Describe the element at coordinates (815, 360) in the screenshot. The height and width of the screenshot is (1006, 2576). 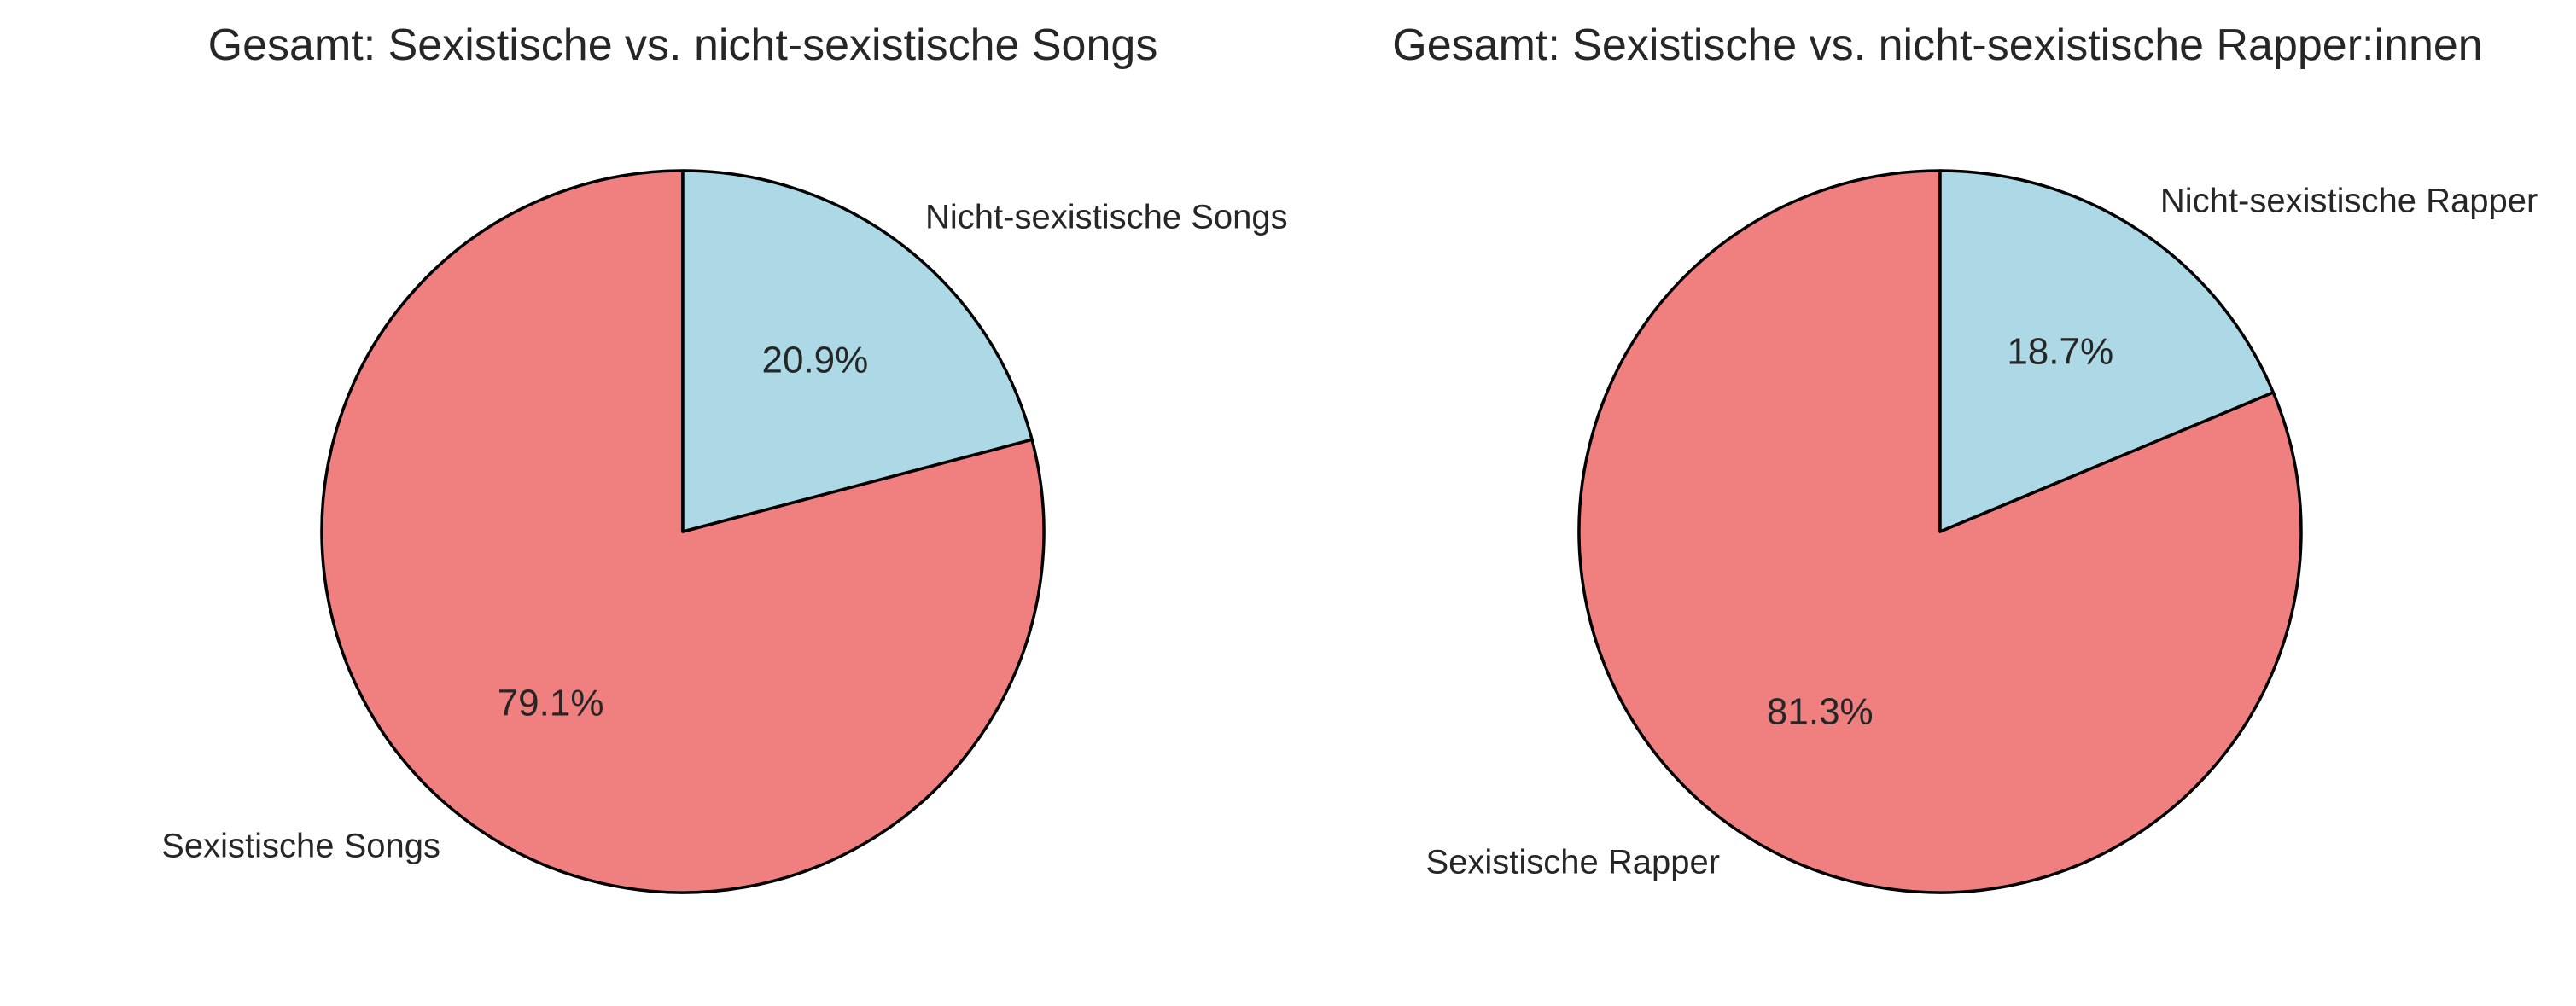
I see `pct-label-nicht-sexistische-songs: 20.9%` at that location.